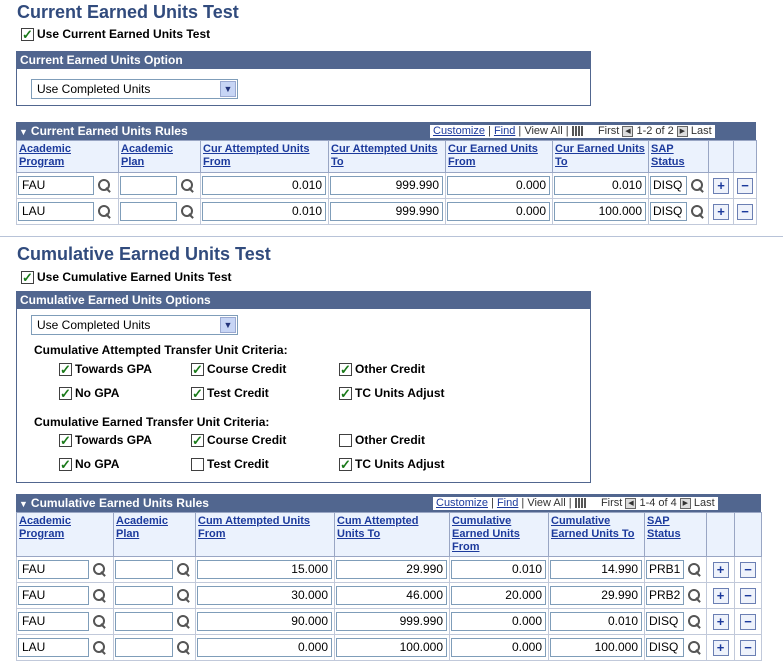 Image resolution: width=783 pixels, height=668 pixels. Describe the element at coordinates (264, 156) in the screenshot. I see `col-att-from: Cur Attempted Units From` at that location.